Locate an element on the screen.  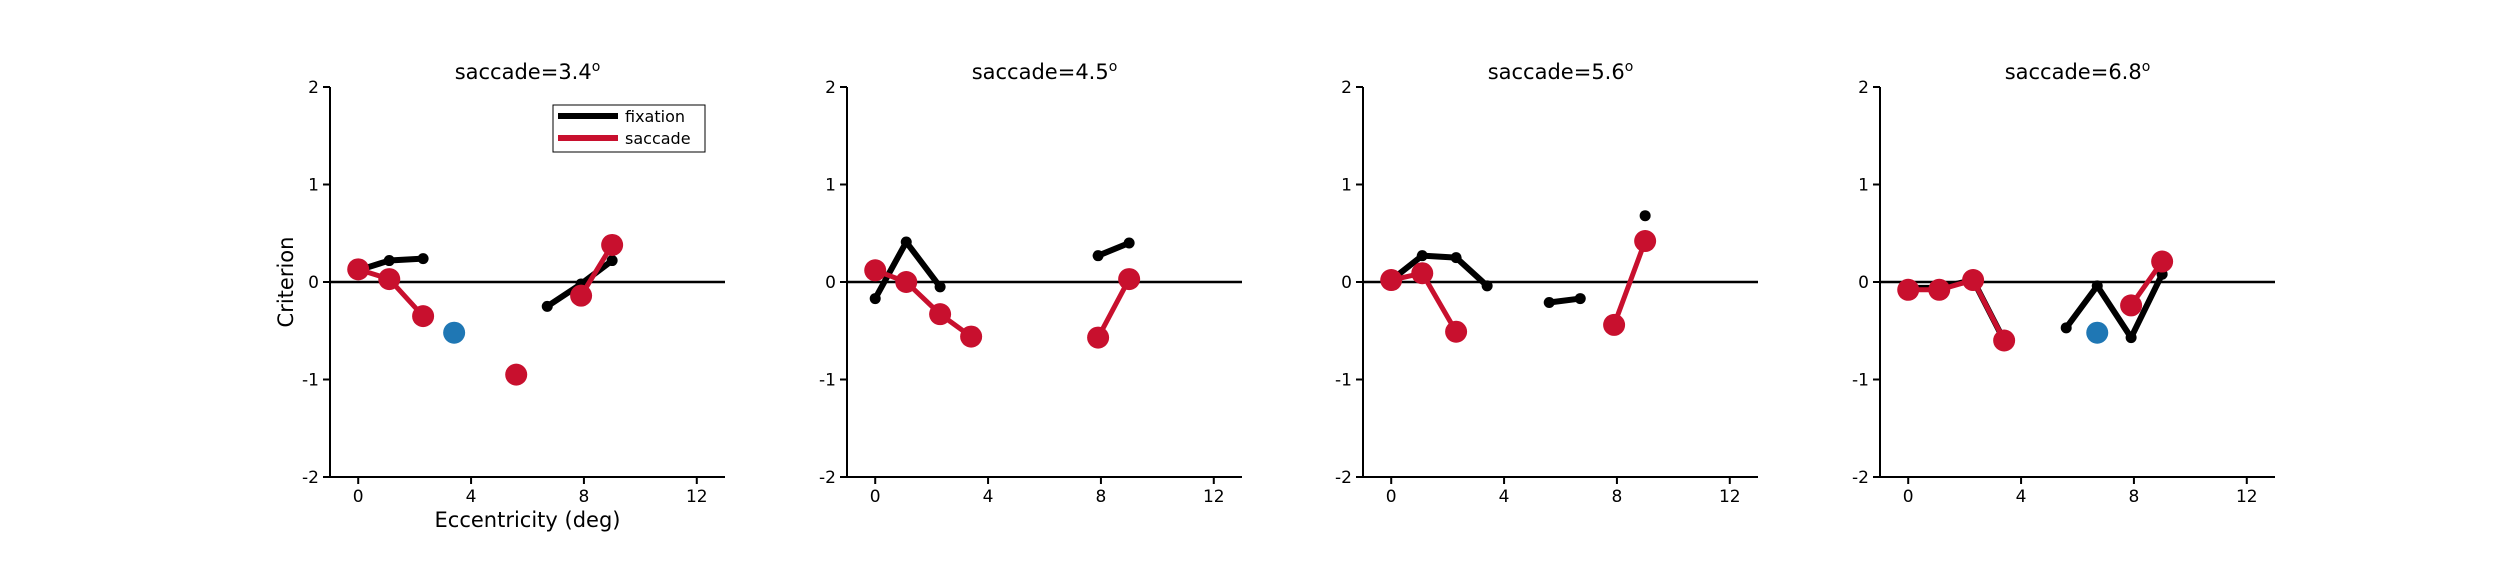
y-axis-title: Criterion is located at coordinates (286, 282).